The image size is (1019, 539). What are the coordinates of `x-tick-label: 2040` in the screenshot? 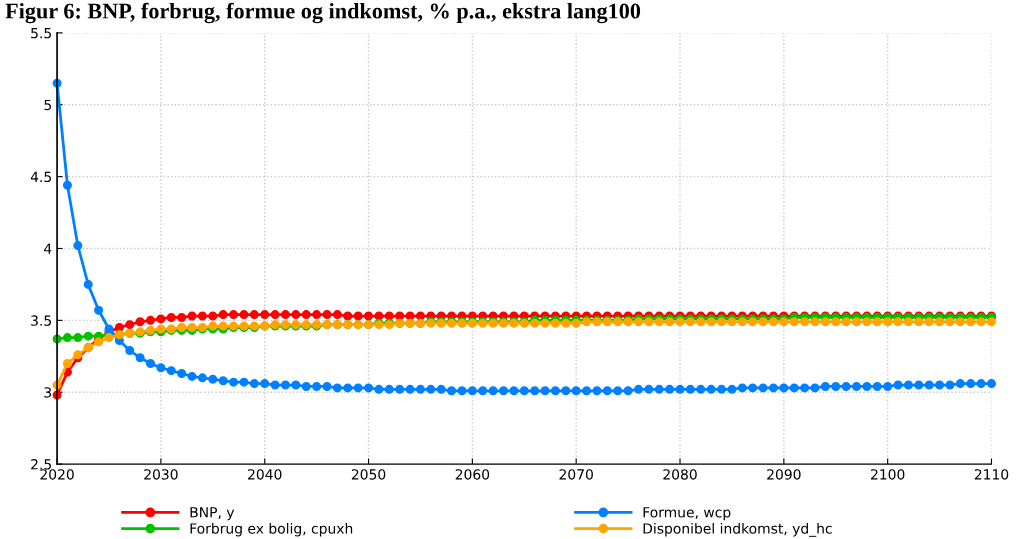 It's located at (265, 474).